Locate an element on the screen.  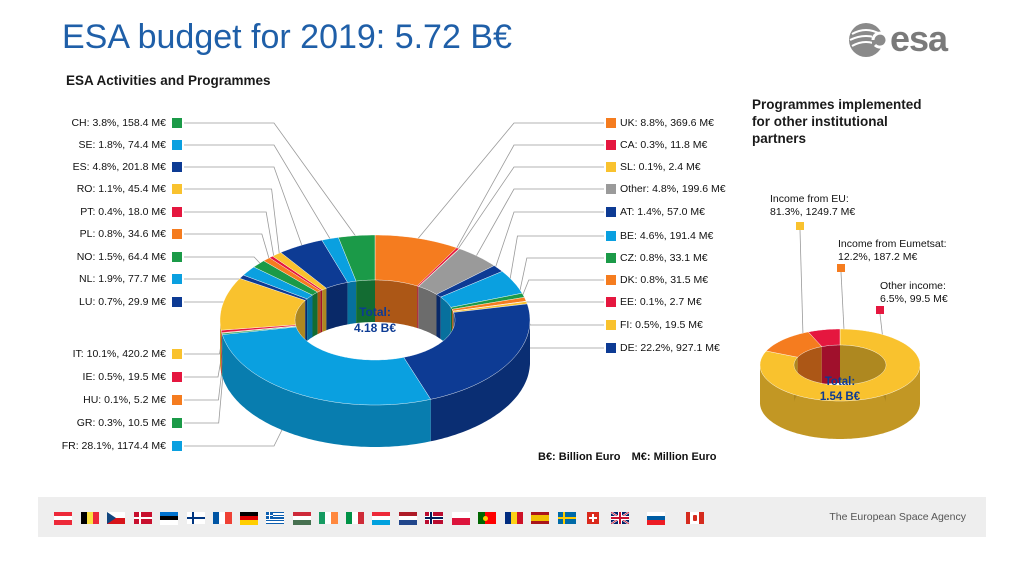
leader-es is located at coordinates (244, 207).